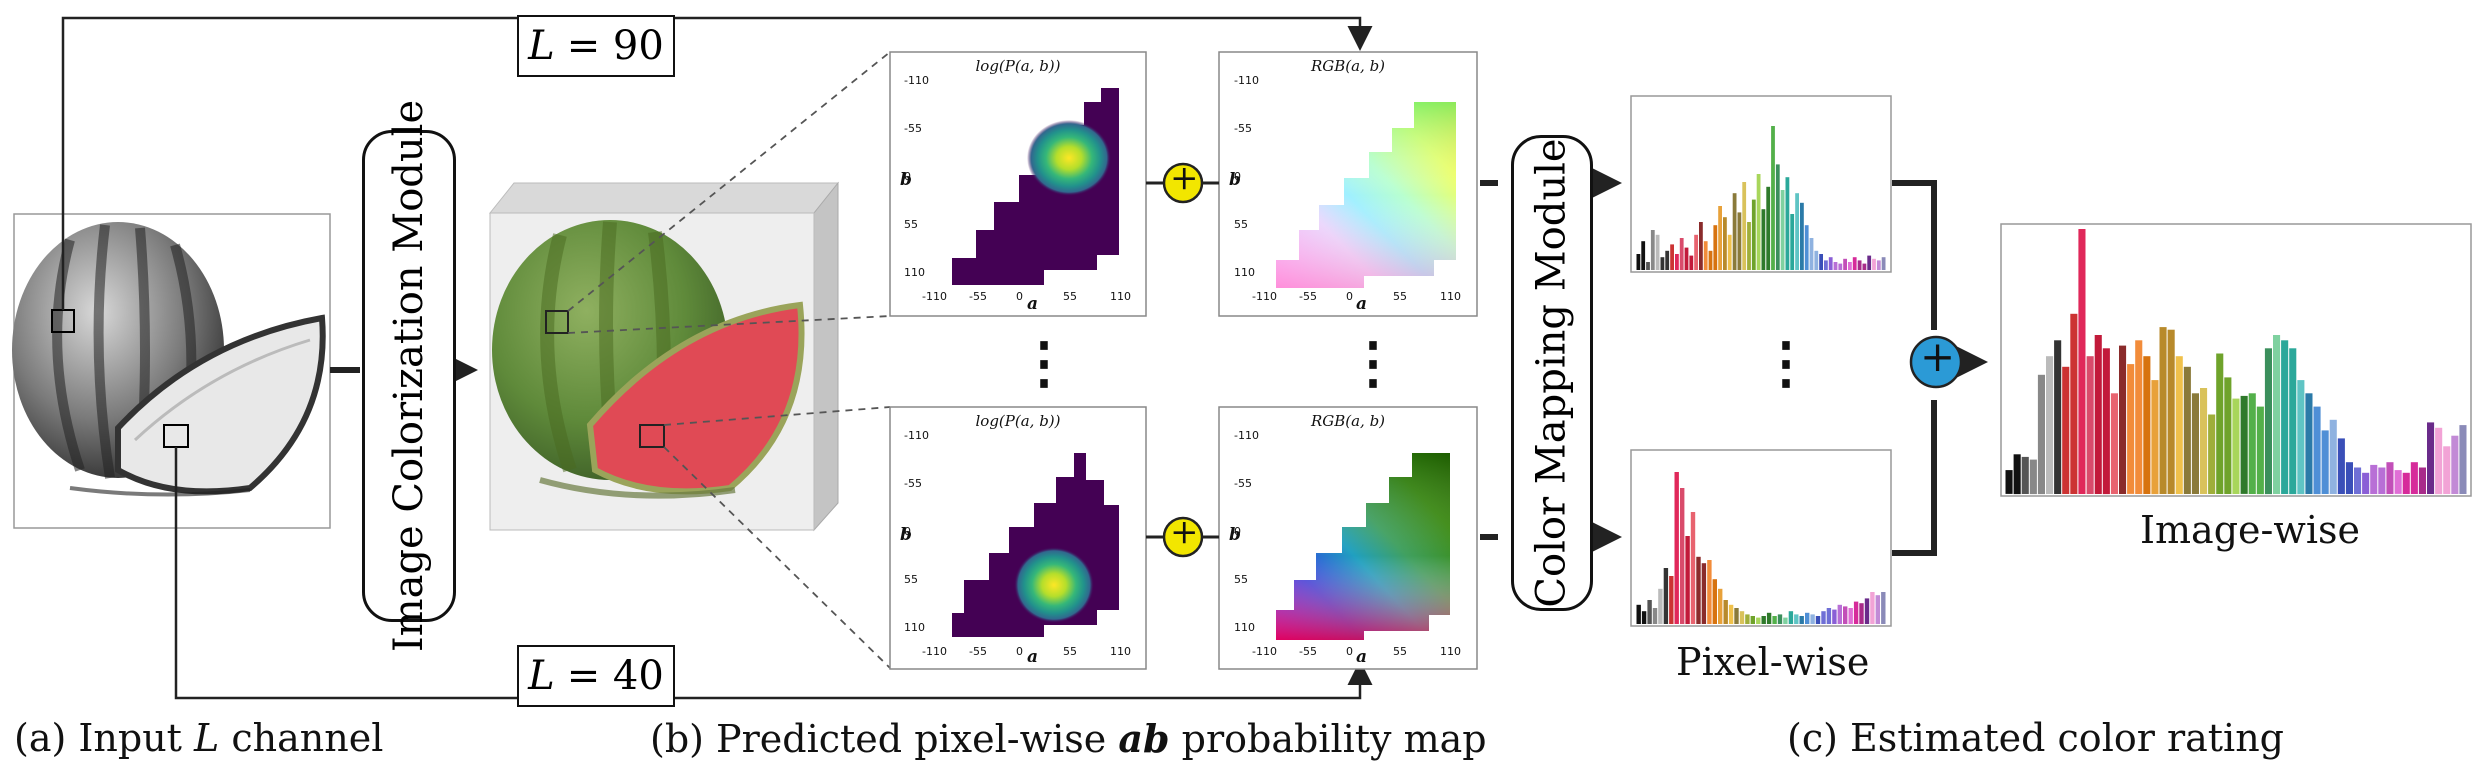 This screenshot has height=775, width=2481. What do you see at coordinates (1019, 651) in the screenshot?
I see `x-tick-label: 0` at bounding box center [1019, 651].